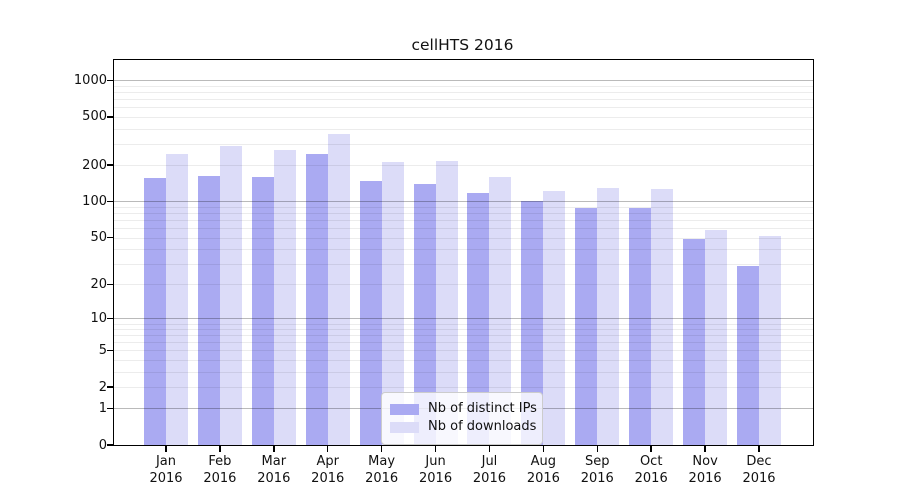 Image resolution: width=900 pixels, height=500 pixels. I want to click on bar-downloads-may, so click(392, 303).